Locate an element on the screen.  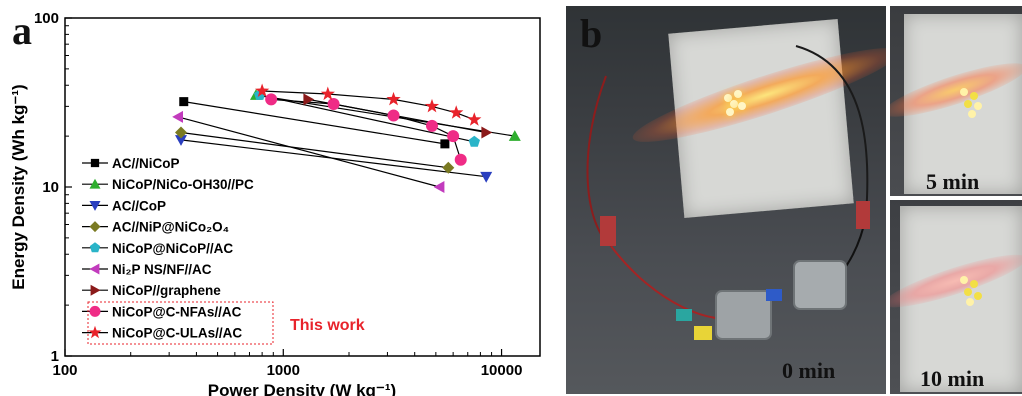
time-label-10-min: 10 min is located at coordinates (952, 378).